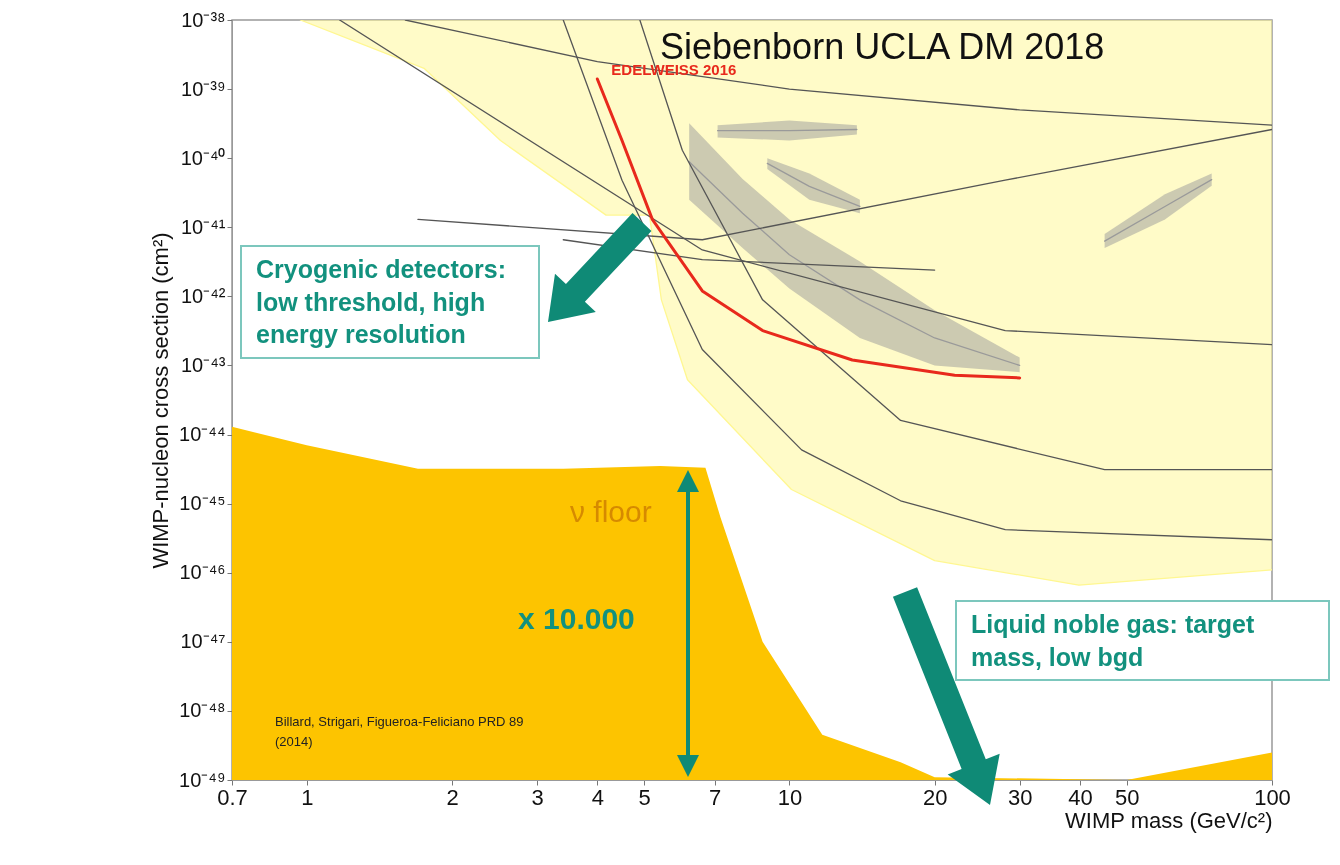  What do you see at coordinates (715, 797) in the screenshot?
I see `x-tick-label: 7` at bounding box center [715, 797].